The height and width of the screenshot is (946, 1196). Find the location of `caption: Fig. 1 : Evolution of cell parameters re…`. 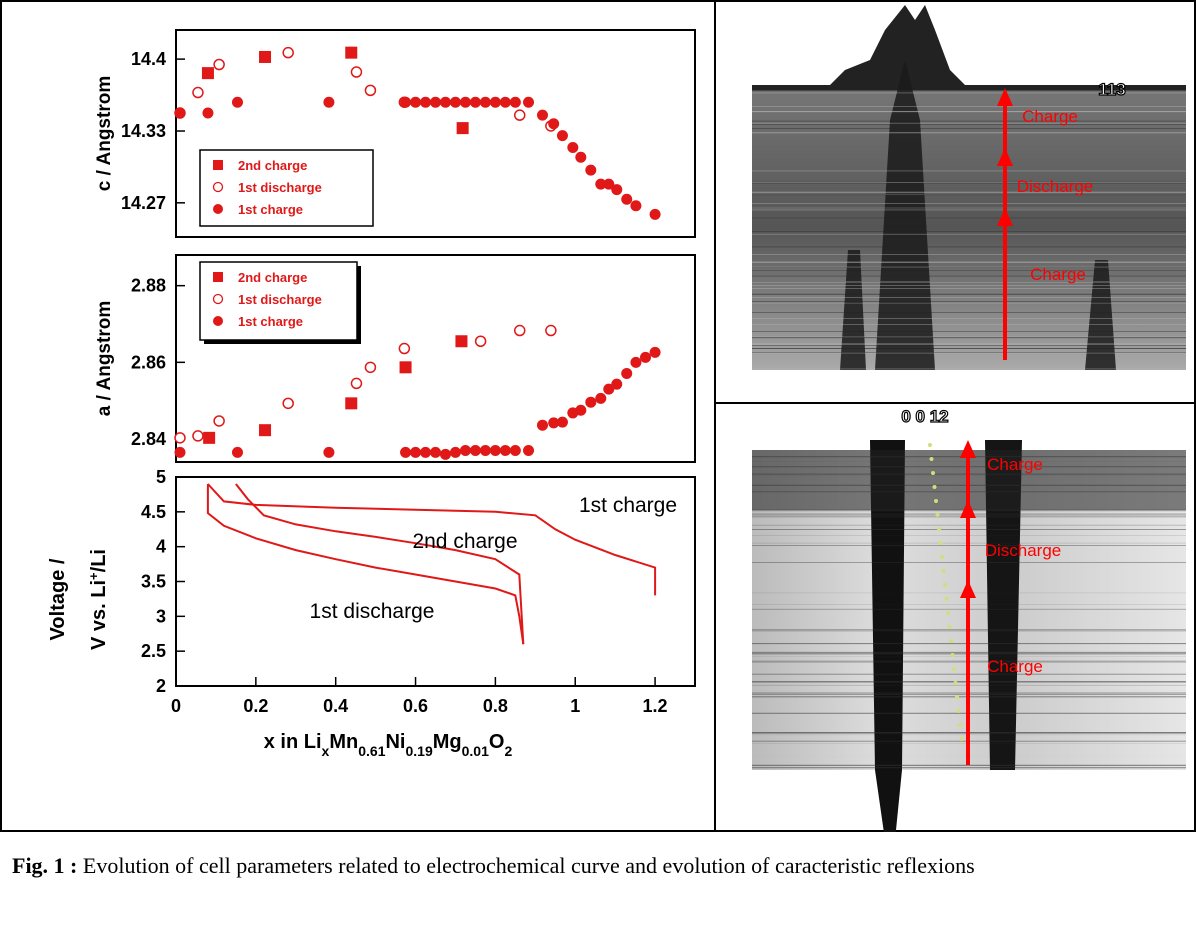

caption: Fig. 1 : Evolution of cell parameters re… is located at coordinates (557, 866).